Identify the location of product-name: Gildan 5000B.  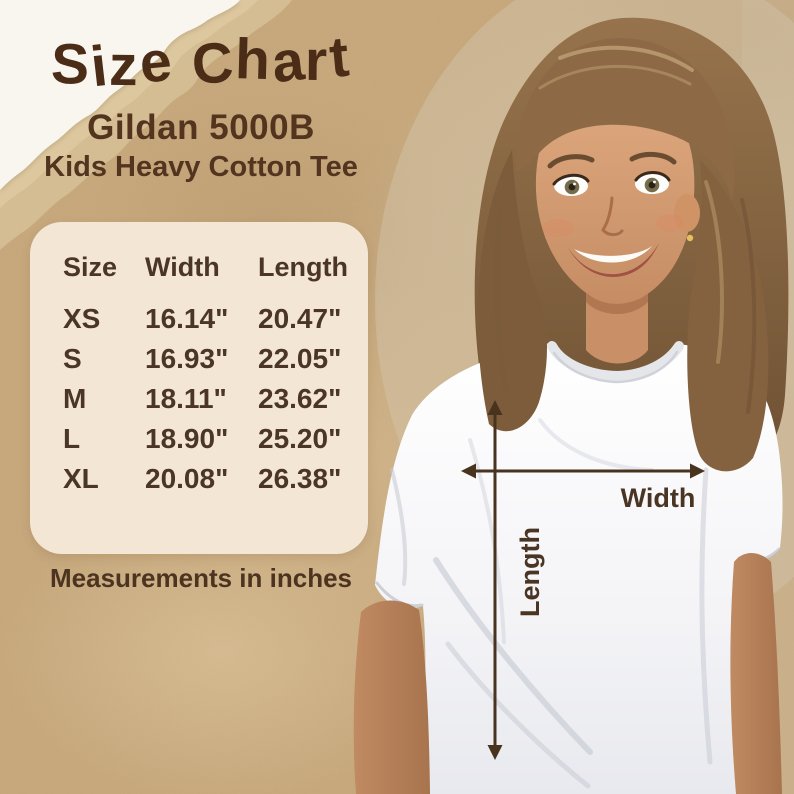
(201, 127).